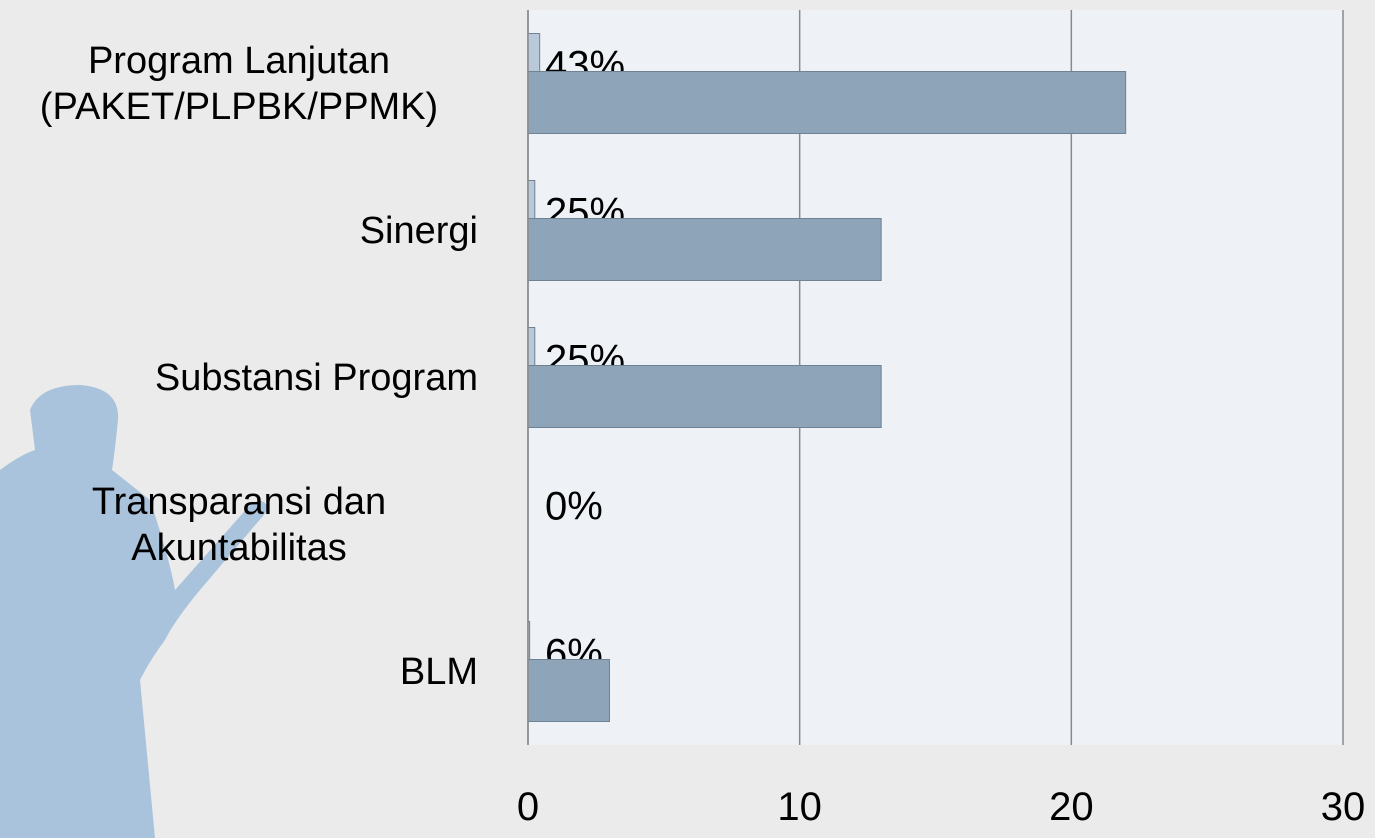 This screenshot has width=1375, height=838. What do you see at coordinates (799, 807) in the screenshot?
I see `x-tick-label: 10` at bounding box center [799, 807].